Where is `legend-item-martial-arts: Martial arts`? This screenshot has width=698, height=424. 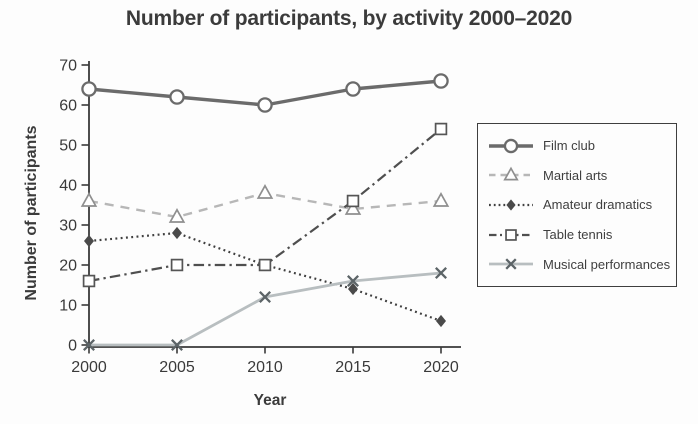 legend-item-martial-arts: Martial arts is located at coordinates (580, 175).